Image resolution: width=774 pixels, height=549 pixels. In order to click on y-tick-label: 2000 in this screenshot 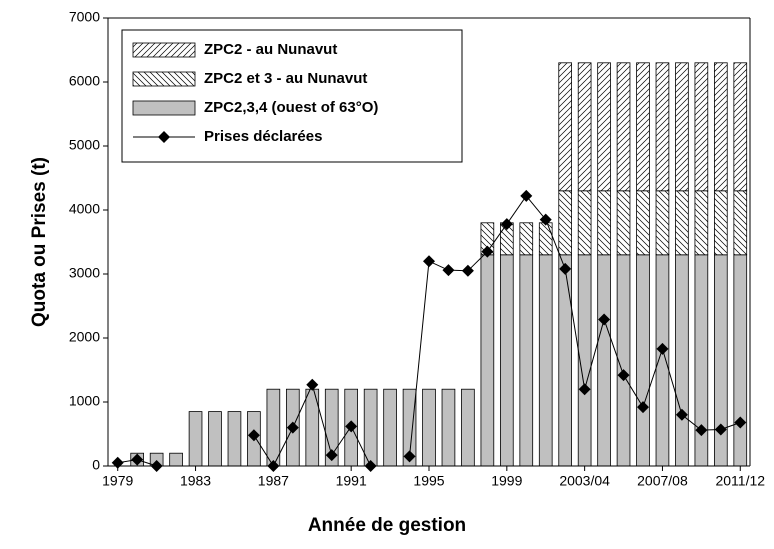, I will do `click(84, 337)`.